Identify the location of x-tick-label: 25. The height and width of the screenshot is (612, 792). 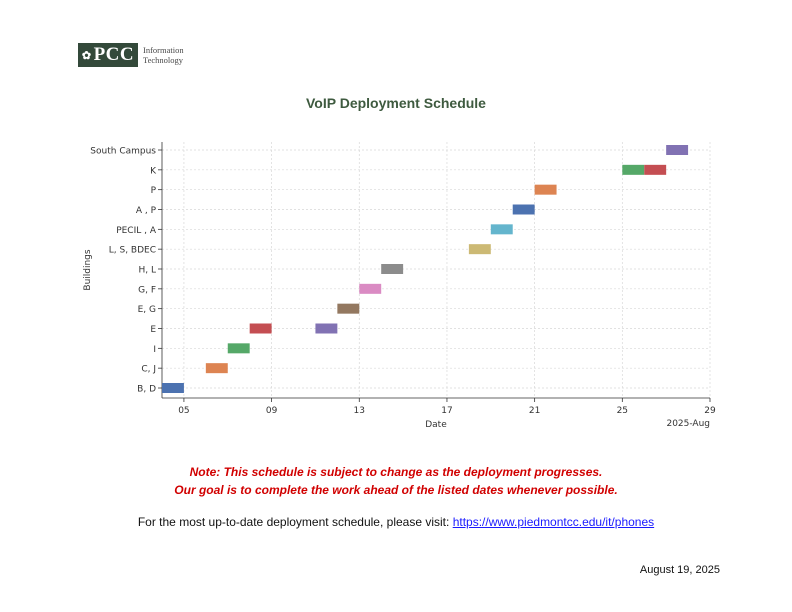
(622, 411).